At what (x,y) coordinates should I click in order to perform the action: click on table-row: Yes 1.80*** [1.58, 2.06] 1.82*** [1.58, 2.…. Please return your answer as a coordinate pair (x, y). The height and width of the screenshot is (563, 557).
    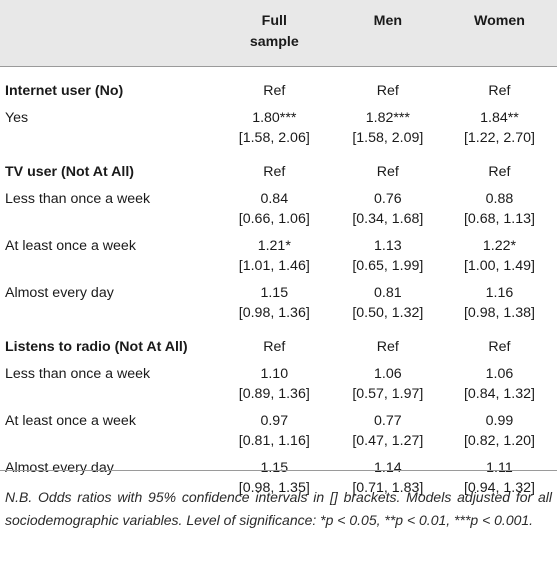
    Looking at the image, I should click on (278, 124).